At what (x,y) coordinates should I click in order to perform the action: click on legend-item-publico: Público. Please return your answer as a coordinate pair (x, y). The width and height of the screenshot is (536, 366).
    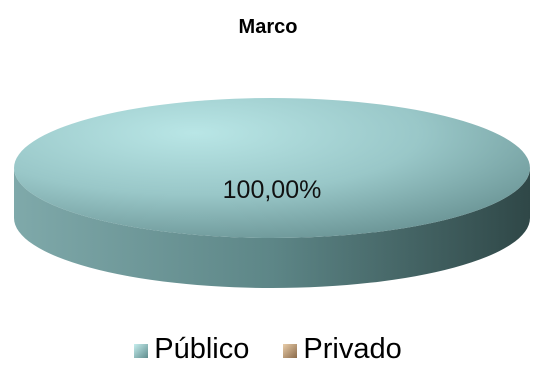
    Looking at the image, I should click on (191, 349).